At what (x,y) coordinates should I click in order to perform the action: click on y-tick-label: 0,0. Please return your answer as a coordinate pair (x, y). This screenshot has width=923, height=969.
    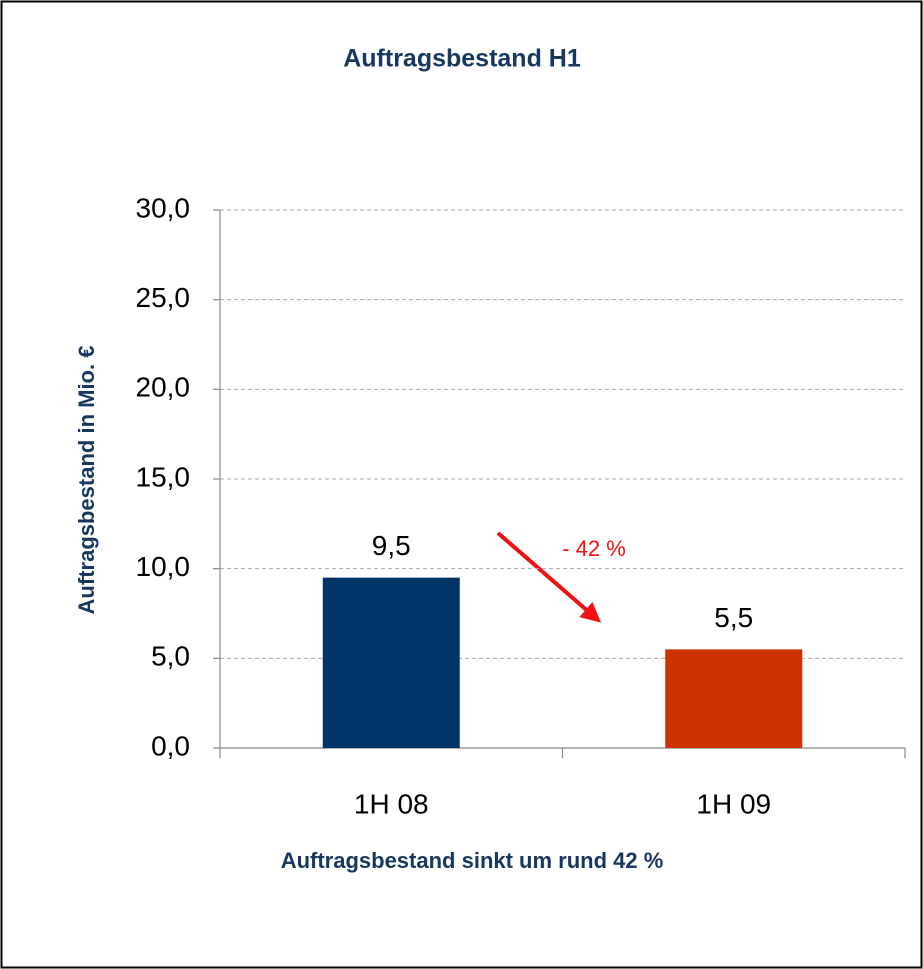
    Looking at the image, I should click on (170, 745).